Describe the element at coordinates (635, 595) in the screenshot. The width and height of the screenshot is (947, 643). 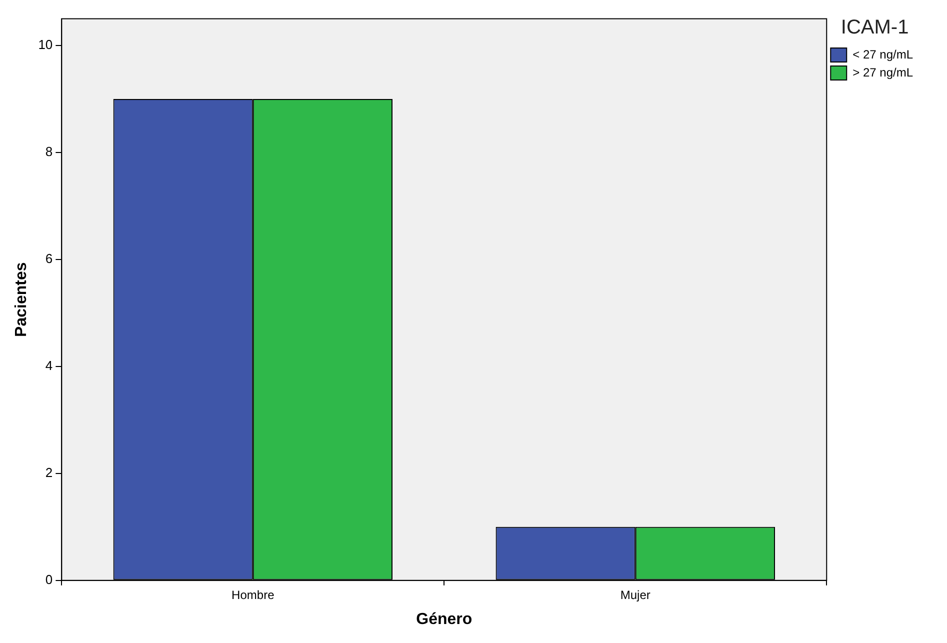
I see `x-tick-label: Mujer` at that location.